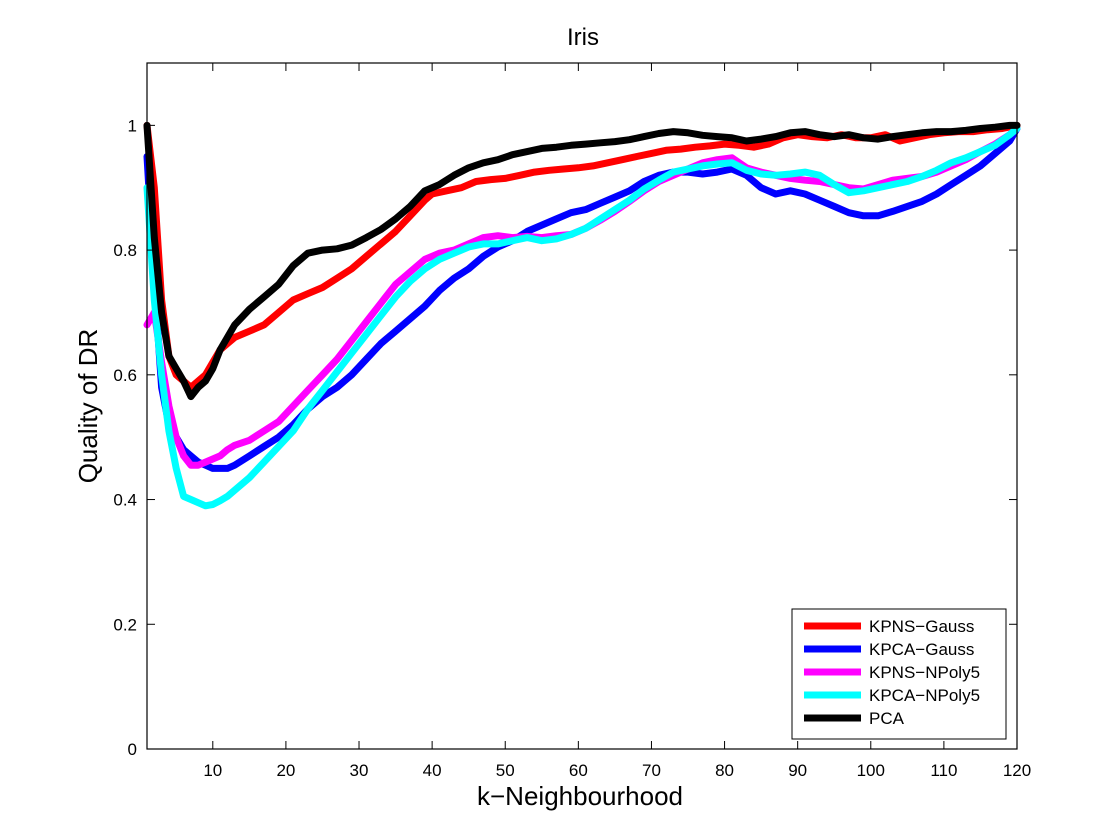 This screenshot has width=1120, height=840. Describe the element at coordinates (578, 770) in the screenshot. I see `x-tick-label: 60` at that location.